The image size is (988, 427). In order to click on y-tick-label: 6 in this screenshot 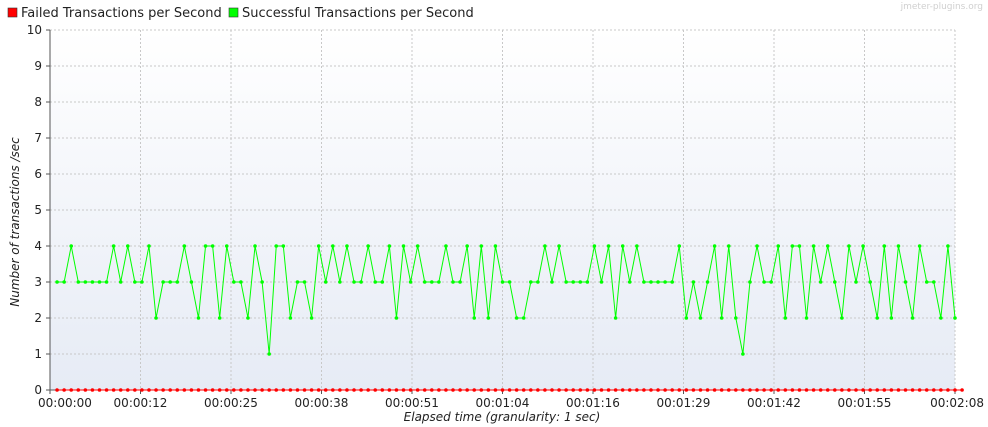, I will do `click(38, 174)`.